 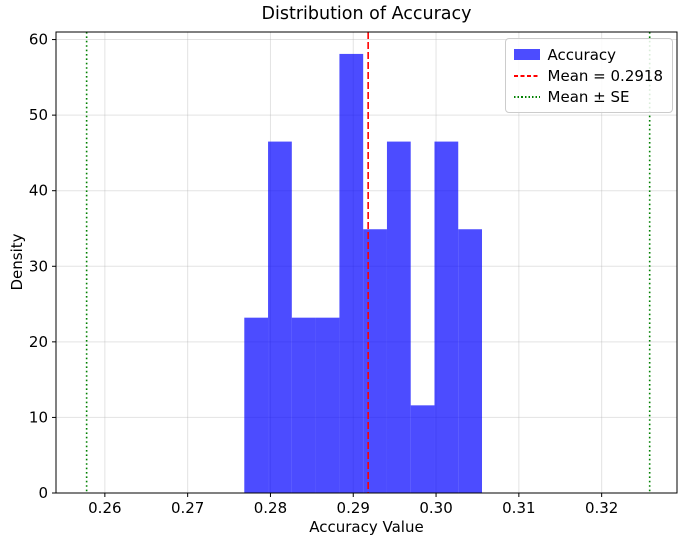 I want to click on legend-swatch-mean-se-dotted-line, so click(x=526, y=96).